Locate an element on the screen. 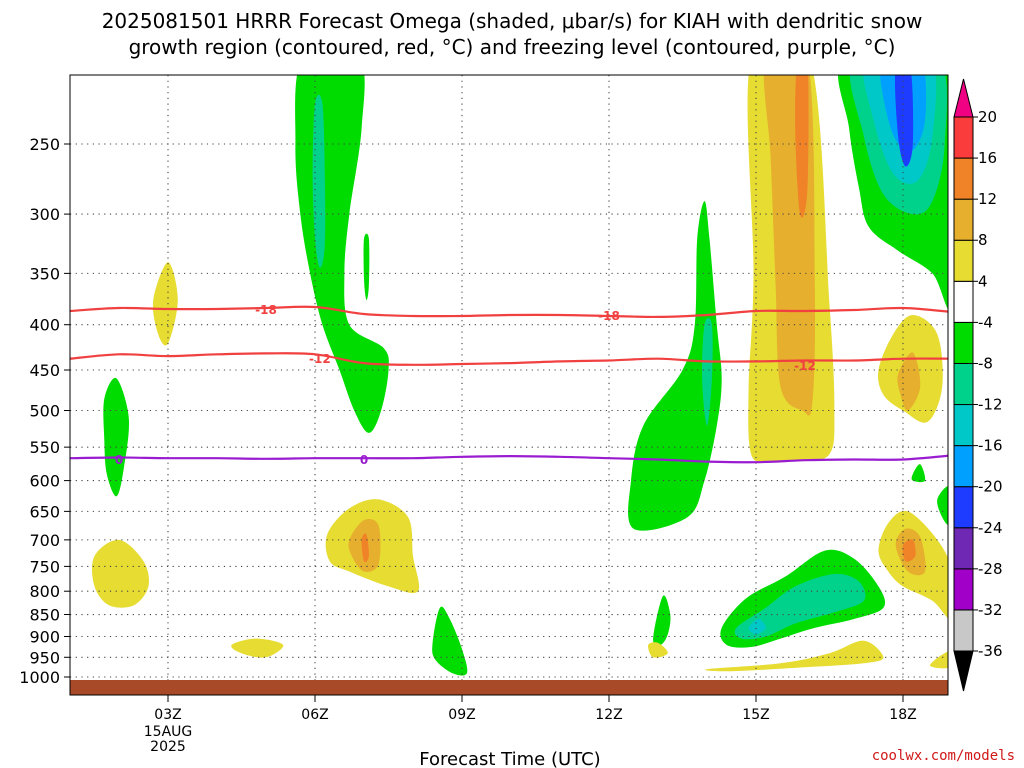 This screenshot has width=1024, height=768. y-tick-label-950: 950 is located at coordinates (44, 657).